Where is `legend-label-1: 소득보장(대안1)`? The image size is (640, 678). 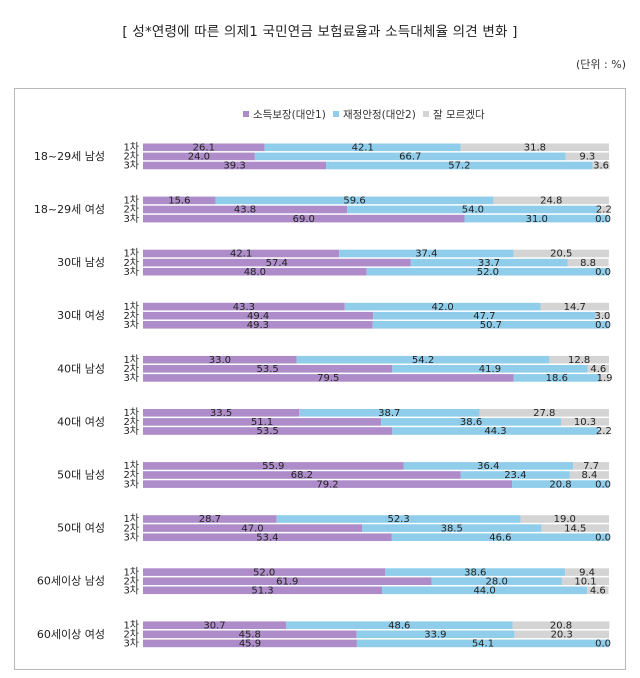 legend-label-1: 소득보장(대안1) is located at coordinates (289, 115).